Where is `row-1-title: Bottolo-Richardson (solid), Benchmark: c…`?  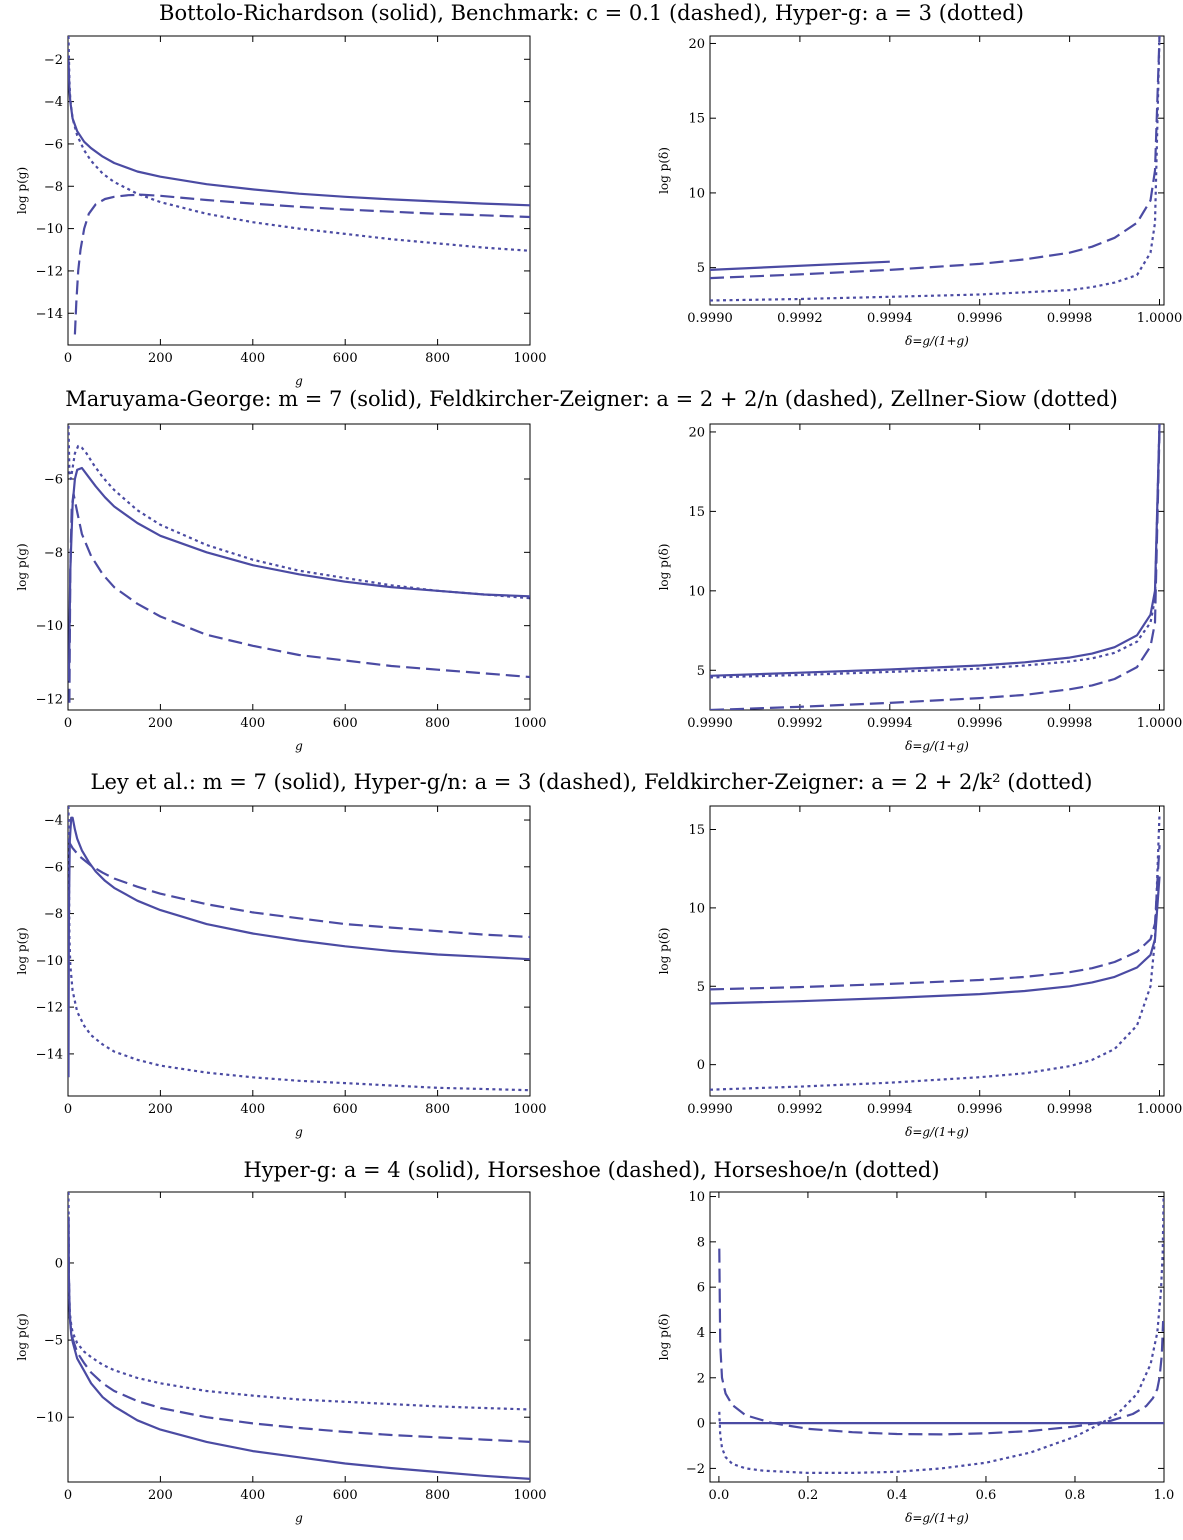 row-1-title: Bottolo-Richardson (solid), Benchmark: c… is located at coordinates (591, 13).